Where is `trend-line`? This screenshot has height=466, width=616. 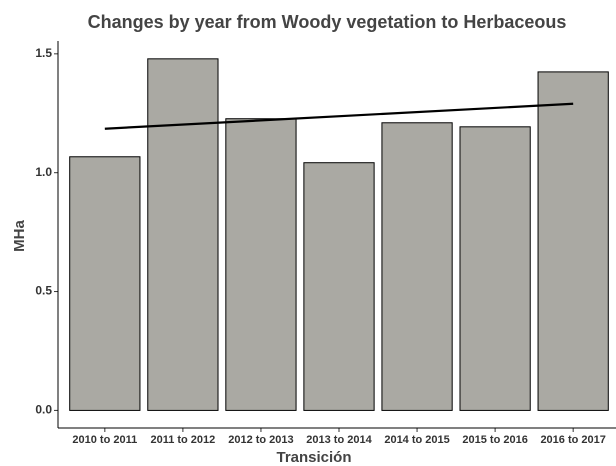
trend-line is located at coordinates (339, 116).